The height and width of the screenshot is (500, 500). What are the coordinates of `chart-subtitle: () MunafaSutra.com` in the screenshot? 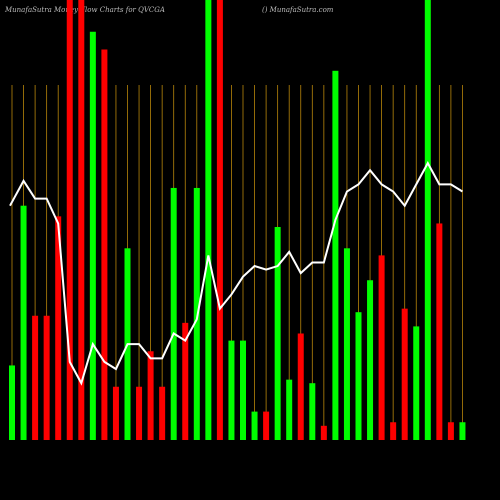 It's located at (298, 10).